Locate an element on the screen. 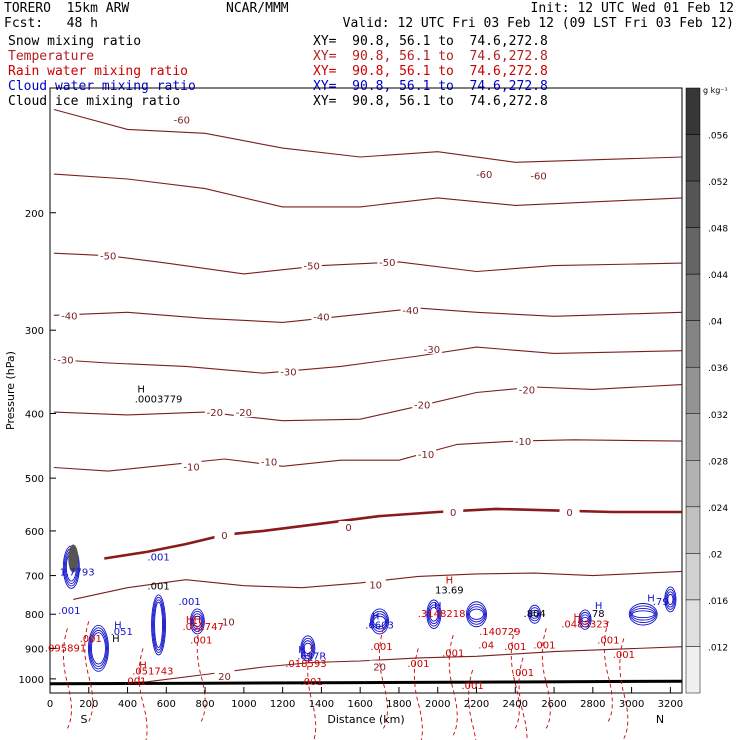 The image size is (740, 740). temperature-contour-label: -40 is located at coordinates (321, 317).